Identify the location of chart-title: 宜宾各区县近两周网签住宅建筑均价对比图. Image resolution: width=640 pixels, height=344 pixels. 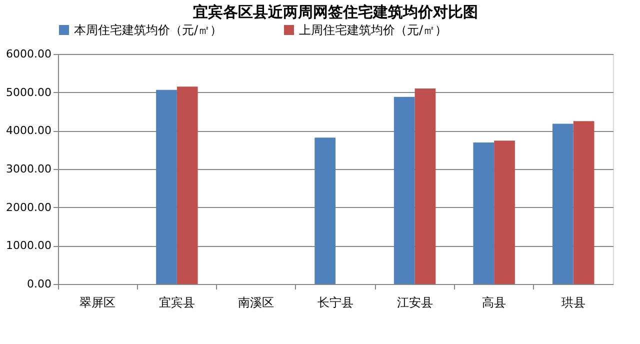
(335, 12).